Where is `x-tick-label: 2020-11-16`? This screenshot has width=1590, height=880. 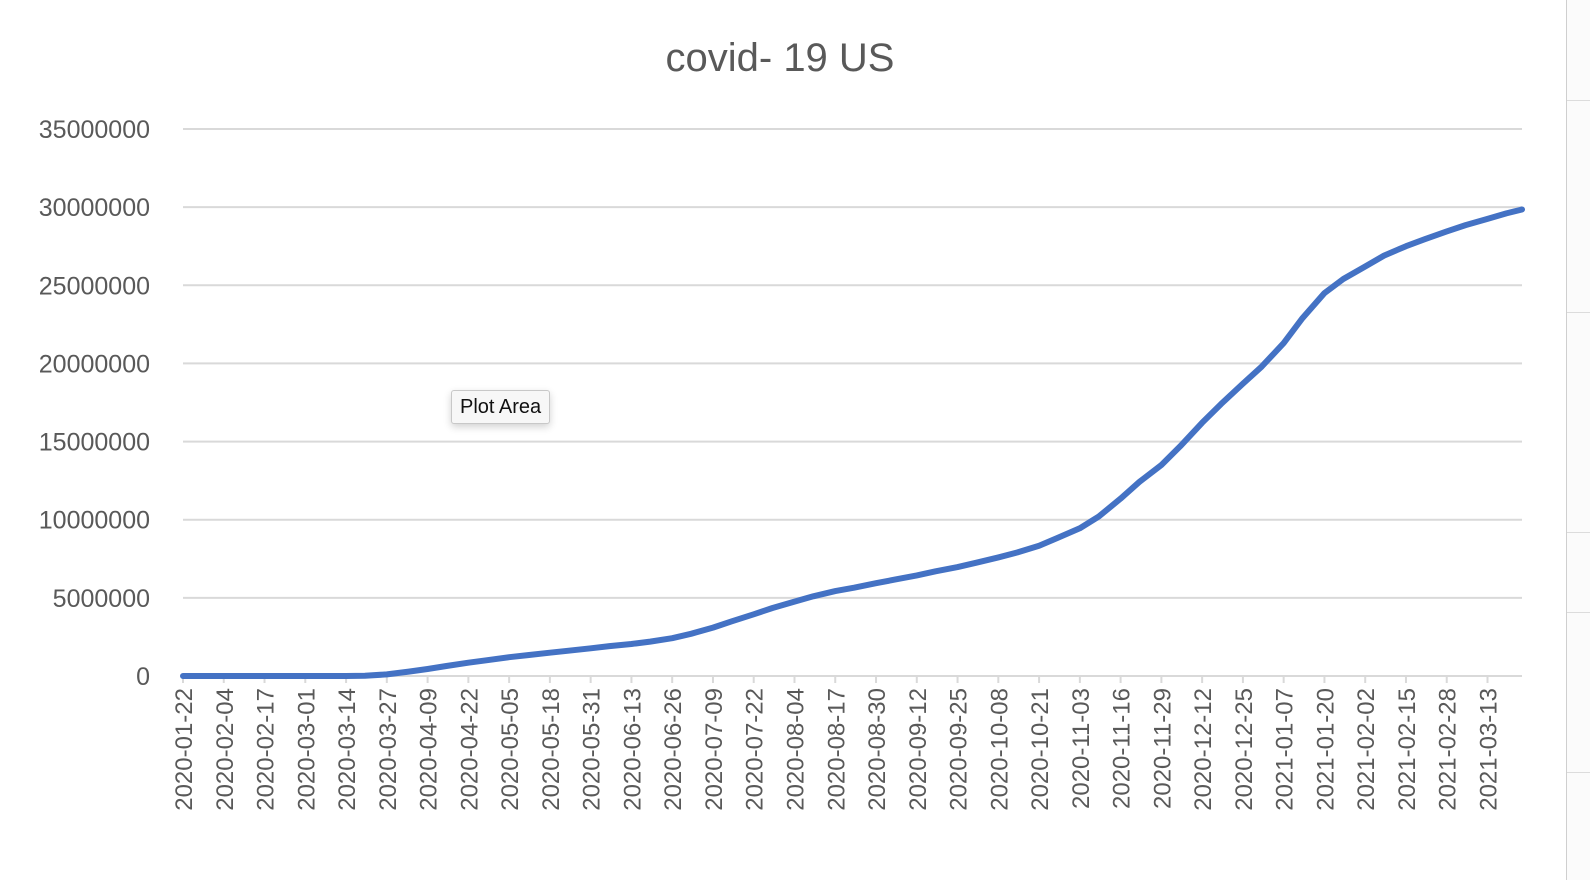 x-tick-label: 2020-11-16 is located at coordinates (1122, 748).